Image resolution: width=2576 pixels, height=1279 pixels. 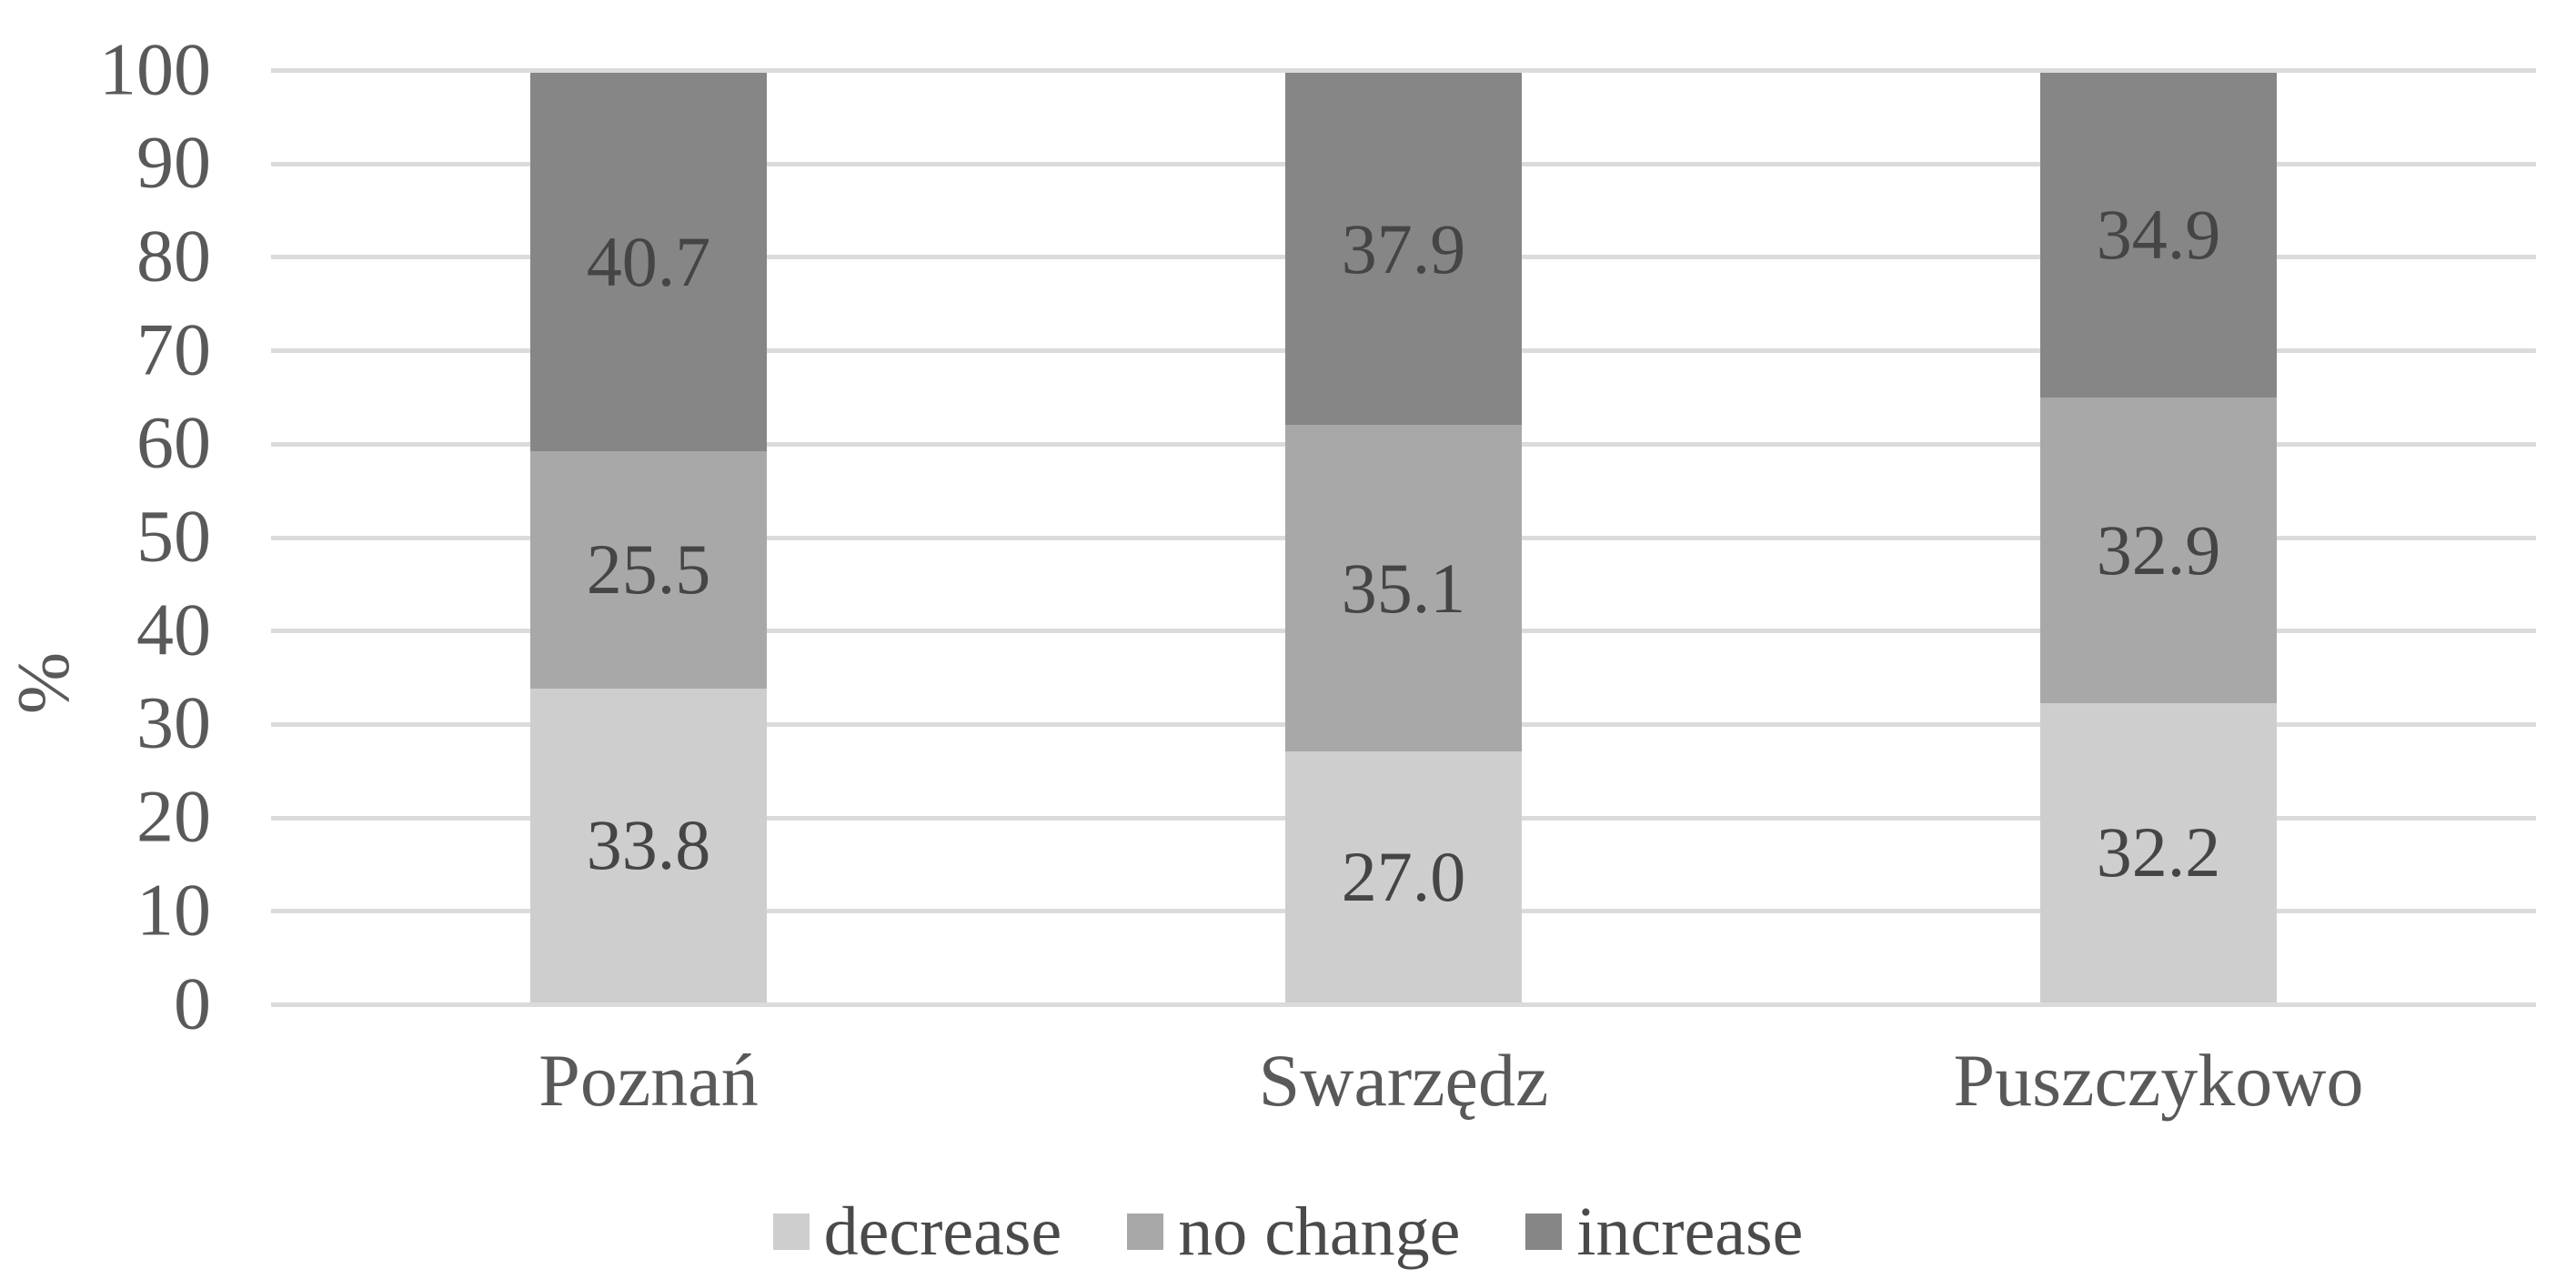 I want to click on legend-item-no-change: no change, so click(x=1293, y=1231).